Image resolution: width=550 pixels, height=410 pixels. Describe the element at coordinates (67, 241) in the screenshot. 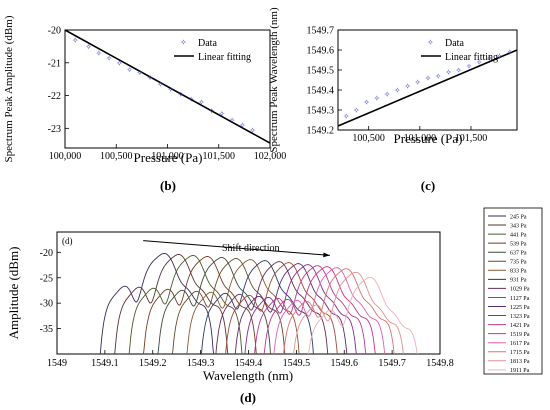

I see `chart-d-inner-label: (d)` at that location.